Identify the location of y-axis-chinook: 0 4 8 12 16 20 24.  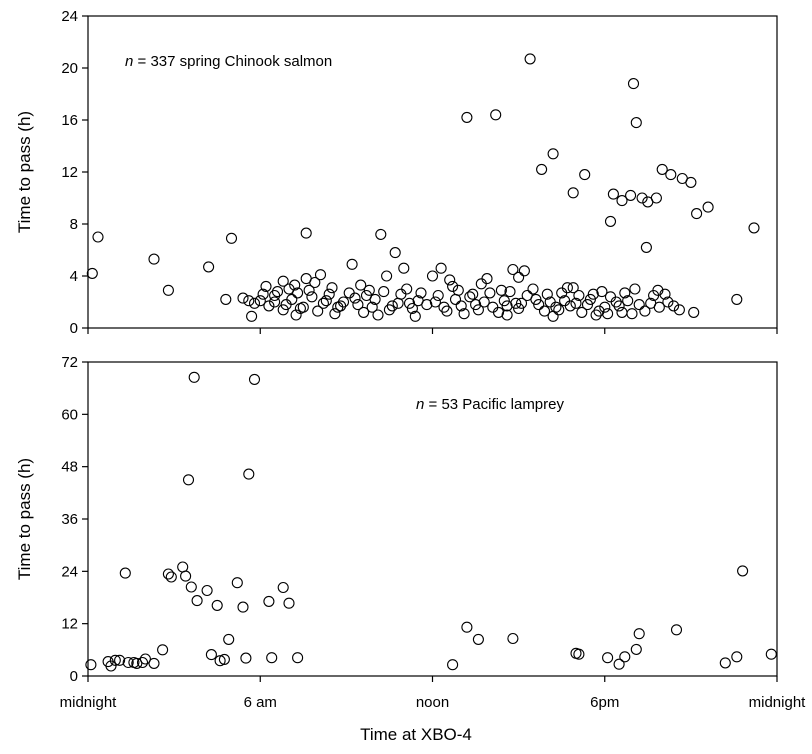
(74, 172).